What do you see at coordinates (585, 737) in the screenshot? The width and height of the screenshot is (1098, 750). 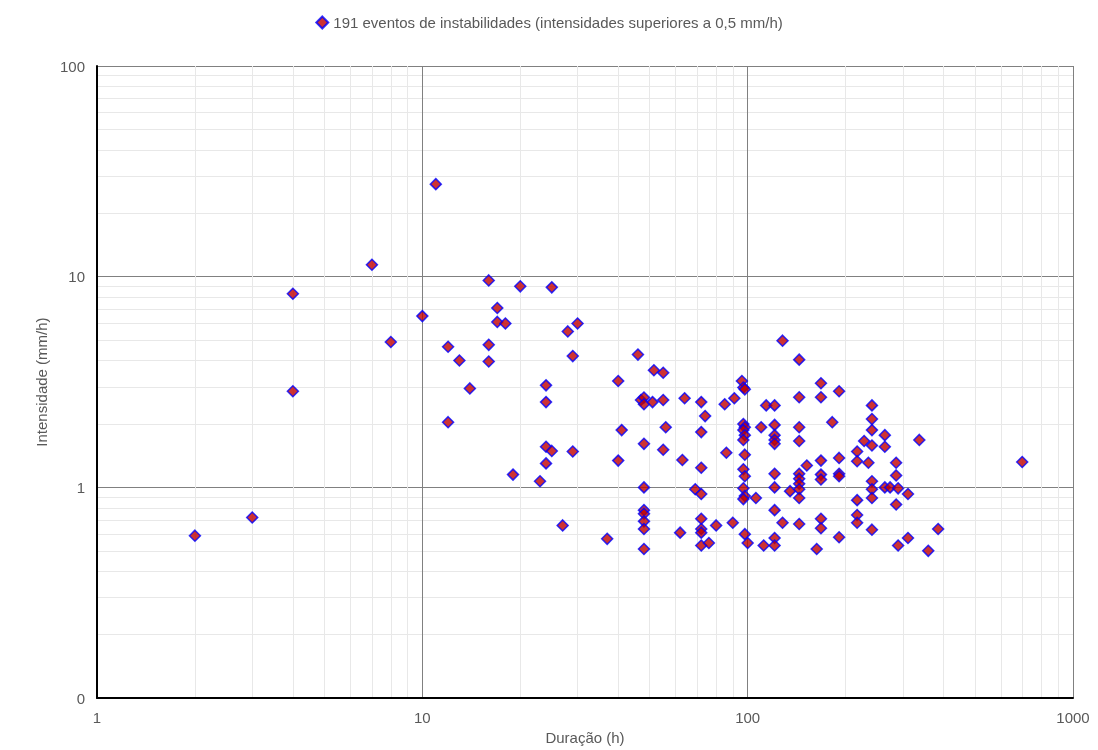 I see `x-axis-title: Duração (h)` at bounding box center [585, 737].